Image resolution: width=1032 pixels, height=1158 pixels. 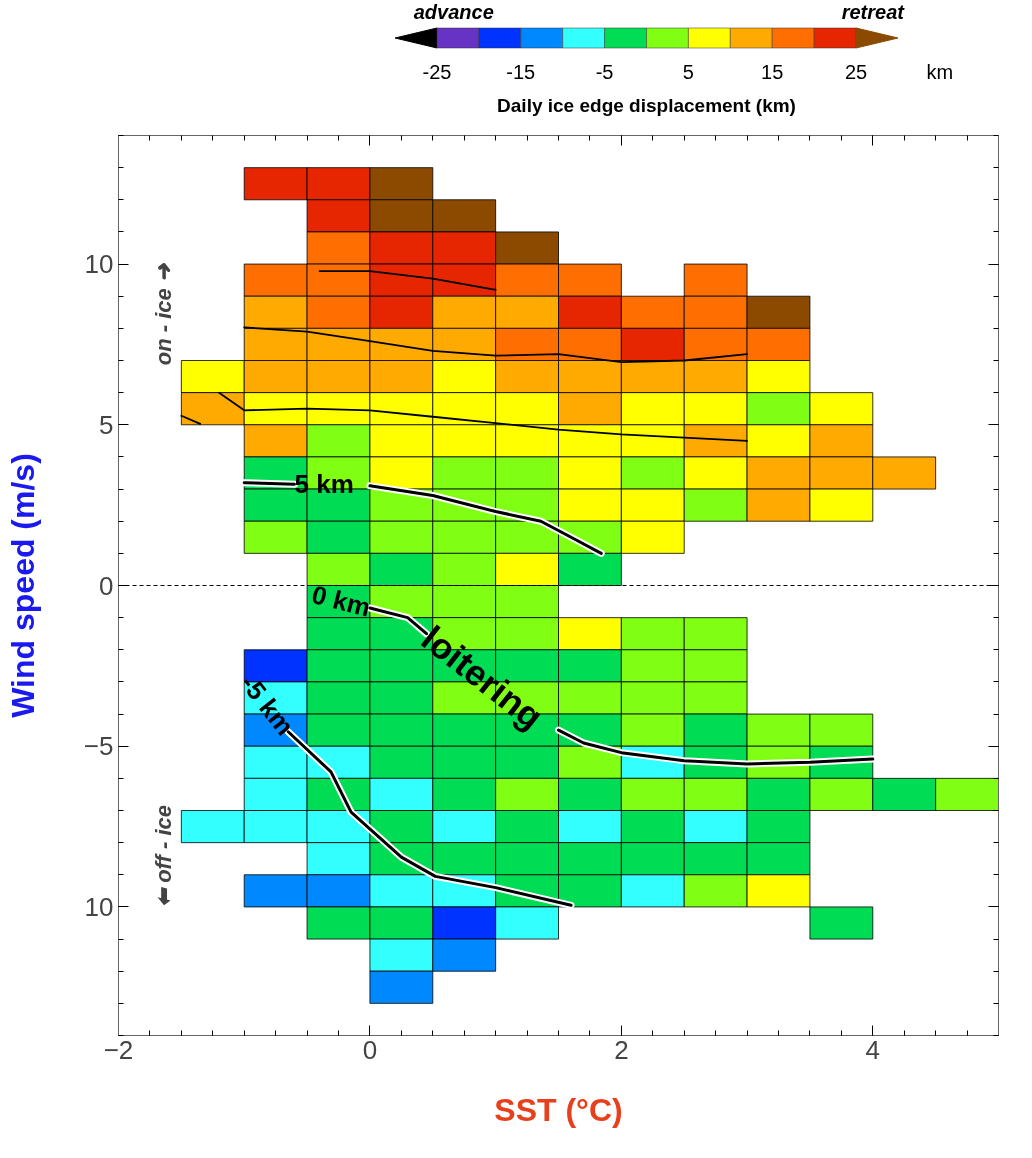 I want to click on annotation: -5 km, so click(x=267, y=704).